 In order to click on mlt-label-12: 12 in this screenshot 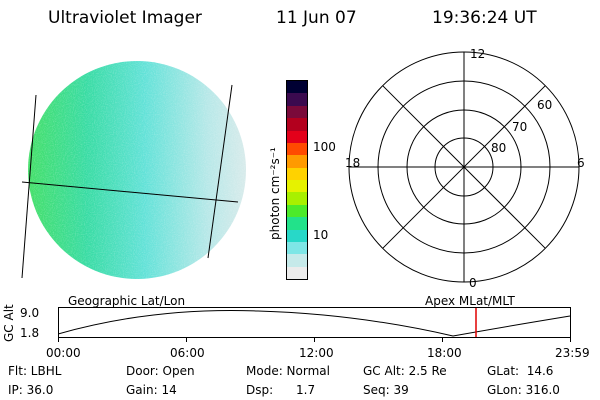, I will do `click(478, 54)`.